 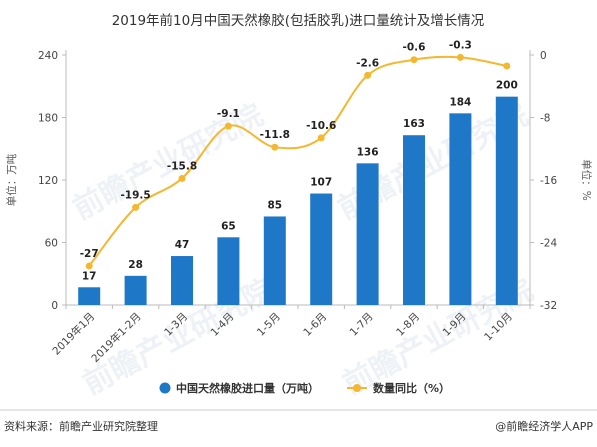 I want to click on y-axis-right-label: 单位：%, so click(x=586, y=179).